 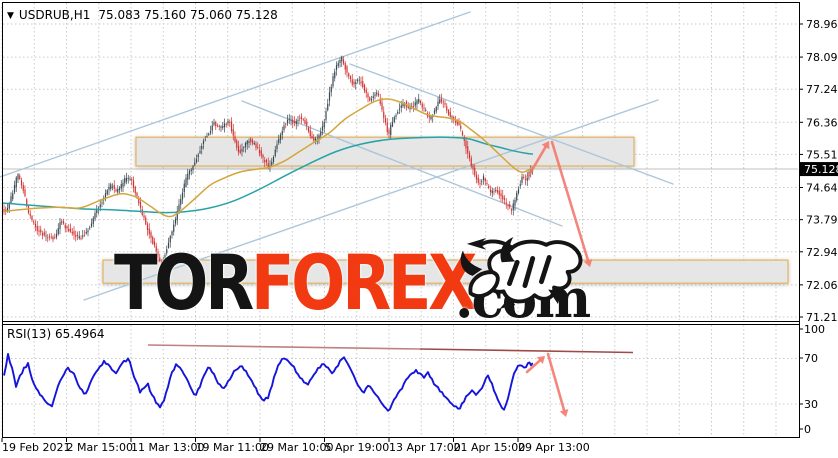 What do you see at coordinates (232, 447) in the screenshot?
I see `time-axis-label: 19 Mar 11:00` at bounding box center [232, 447].